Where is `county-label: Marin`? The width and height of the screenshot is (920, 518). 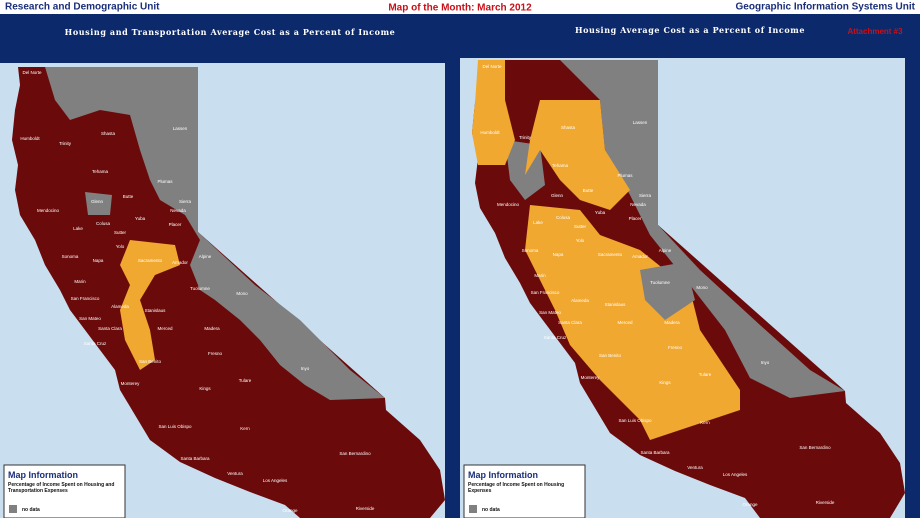
county-label: Marin is located at coordinates (80, 281).